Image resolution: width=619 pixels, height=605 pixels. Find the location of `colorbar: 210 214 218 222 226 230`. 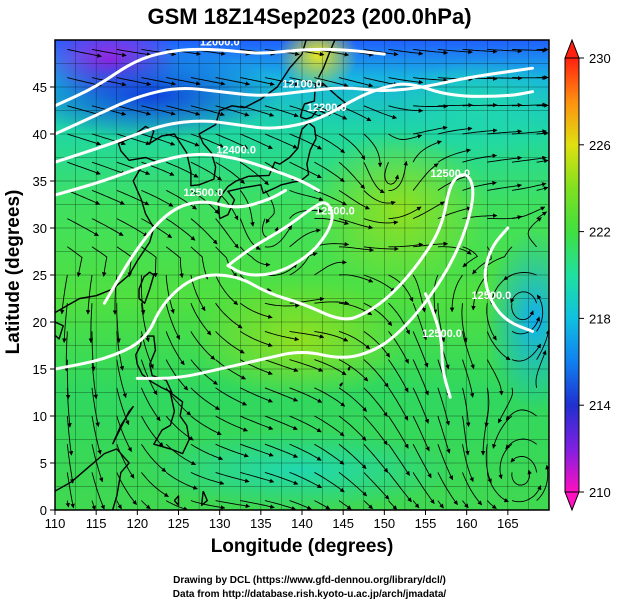

colorbar: 210 214 218 222 226 230 is located at coordinates (587, 275).